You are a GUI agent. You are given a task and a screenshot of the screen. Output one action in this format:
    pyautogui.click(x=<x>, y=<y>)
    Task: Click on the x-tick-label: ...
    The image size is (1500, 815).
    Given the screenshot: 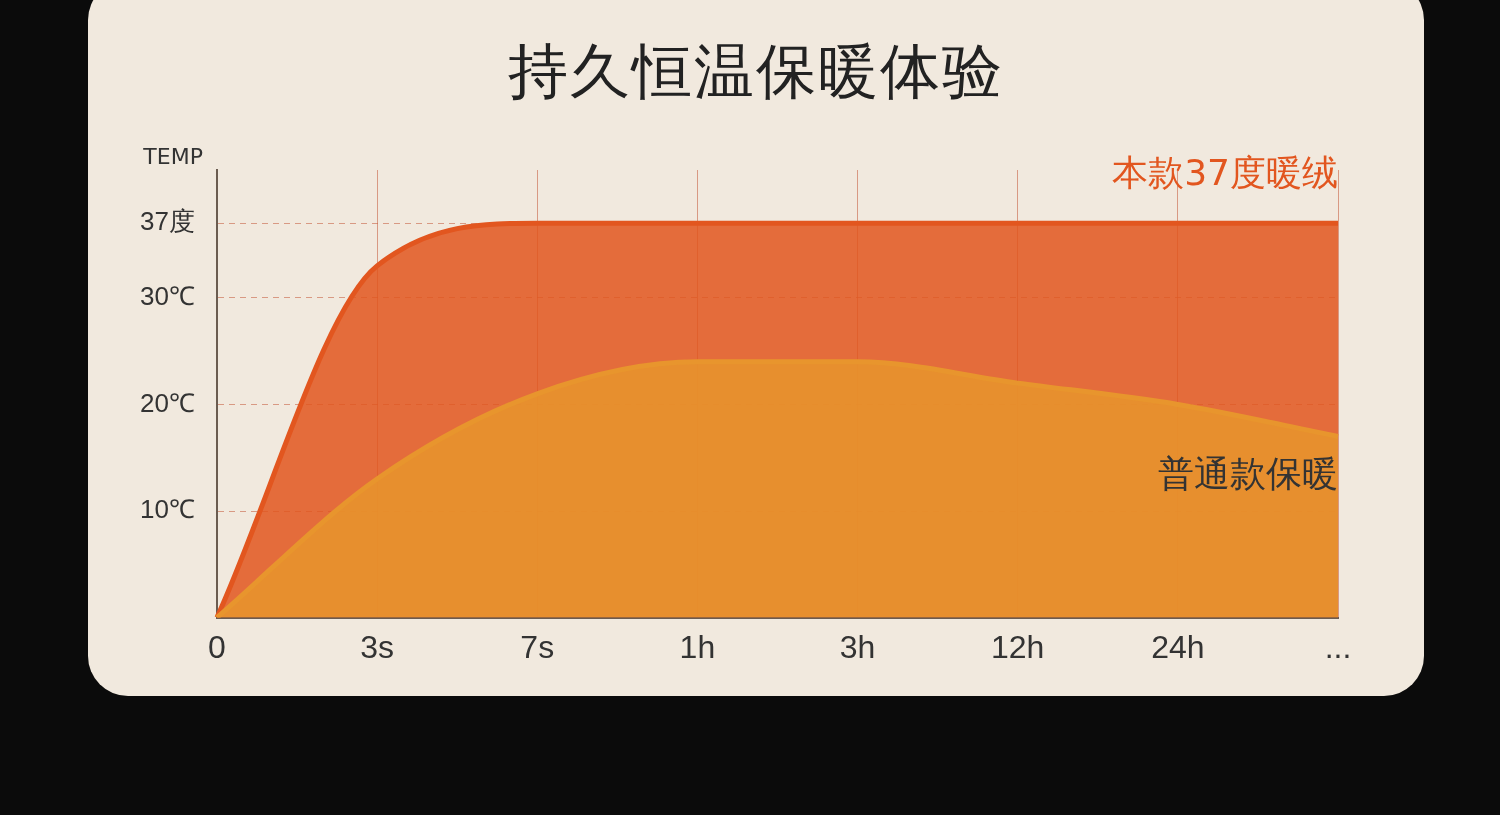 What is the action you would take?
    pyautogui.click(x=1338, y=646)
    